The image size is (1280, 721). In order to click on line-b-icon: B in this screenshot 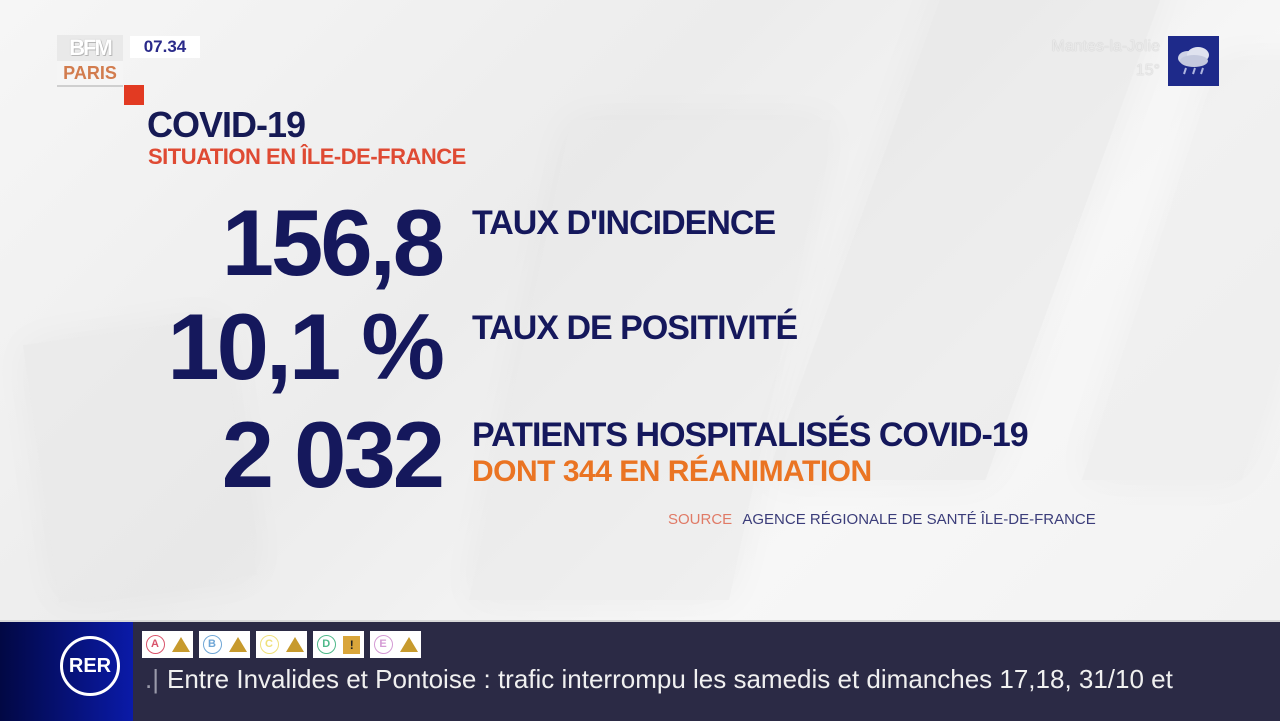, I will do `click(212, 644)`.